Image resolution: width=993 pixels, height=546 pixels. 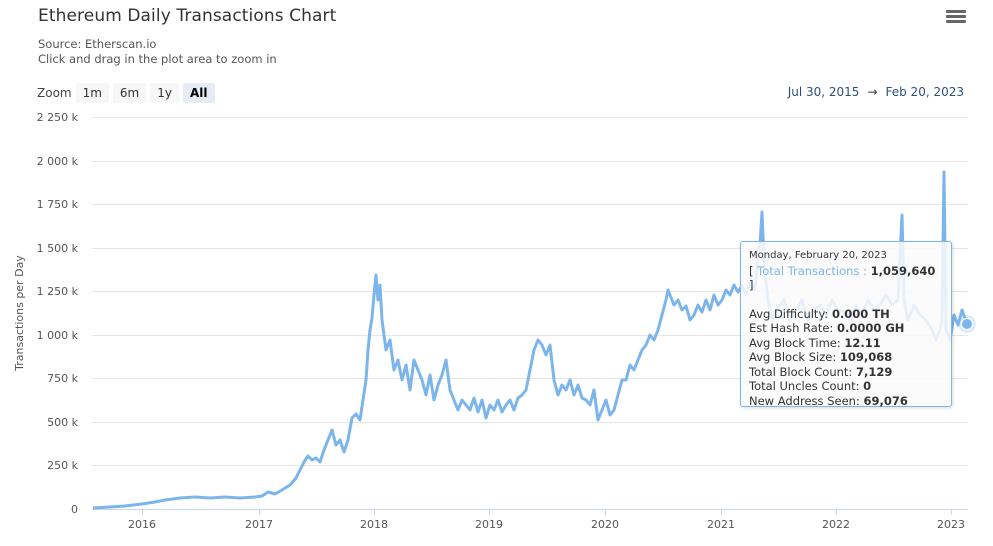 What do you see at coordinates (810, 386) in the screenshot?
I see `tooltip-row-uncles: Total Uncles Count: 0` at bounding box center [810, 386].